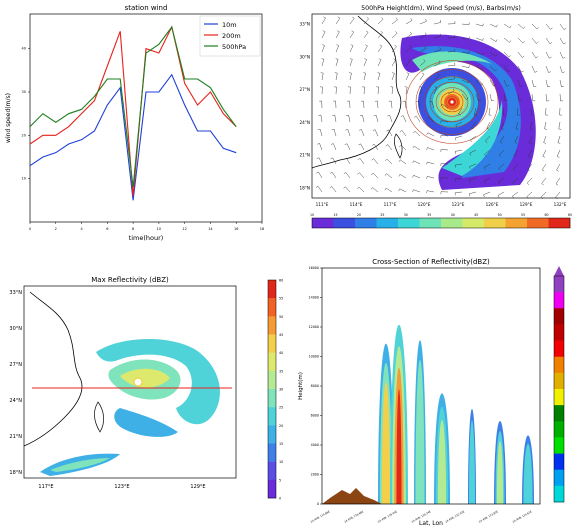 Image resolution: width=583 pixels, height=532 pixels. What do you see at coordinates (315, 416) in the screenshot?
I see `y-tick-label: 6000` at bounding box center [315, 416].